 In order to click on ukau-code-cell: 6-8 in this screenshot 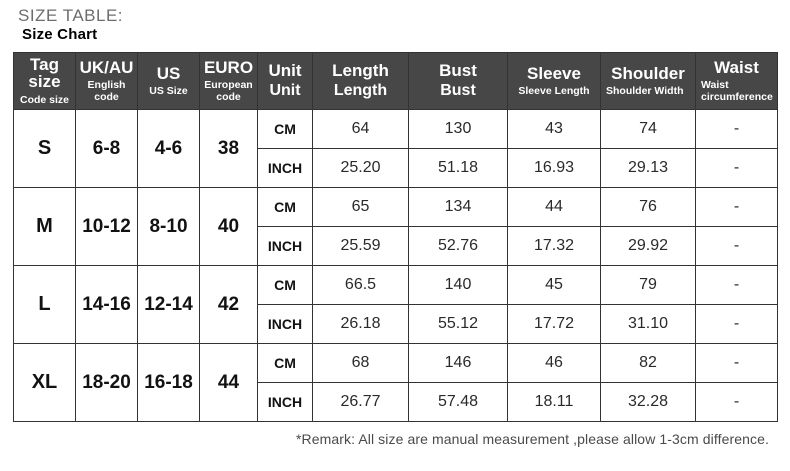, I will do `click(106, 148)`.